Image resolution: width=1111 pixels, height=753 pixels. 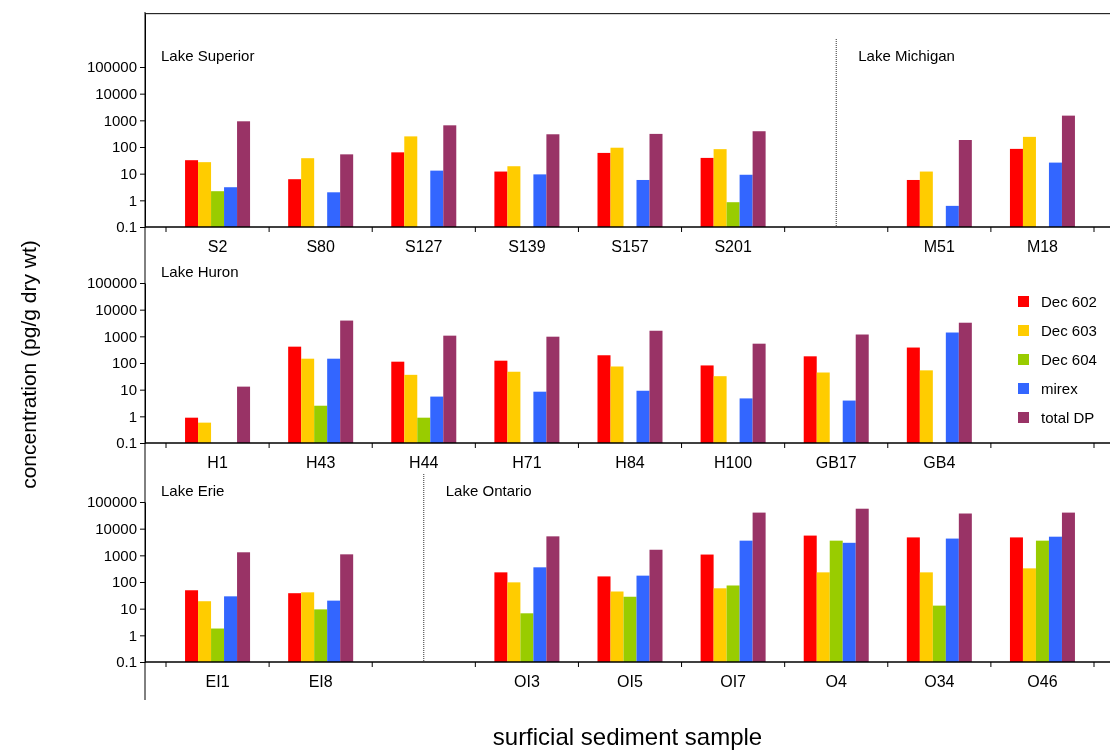 I want to click on x-tick-label: S80, so click(x=320, y=247).